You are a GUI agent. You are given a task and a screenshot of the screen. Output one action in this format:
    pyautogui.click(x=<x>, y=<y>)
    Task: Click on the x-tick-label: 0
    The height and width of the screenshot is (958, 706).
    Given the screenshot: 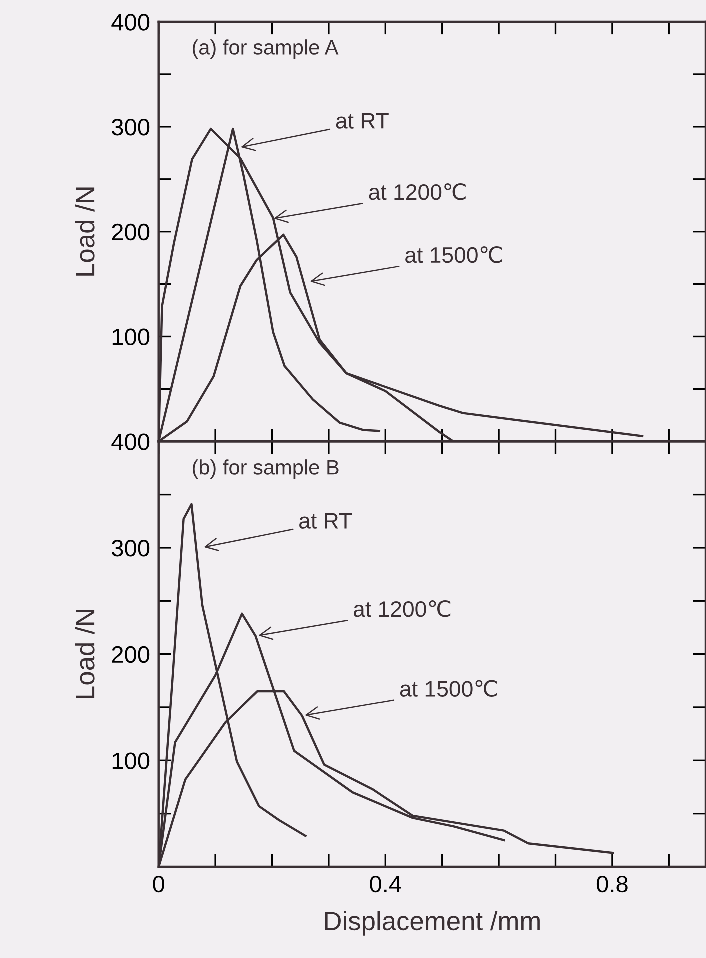 What is the action you would take?
    pyautogui.click(x=158, y=884)
    